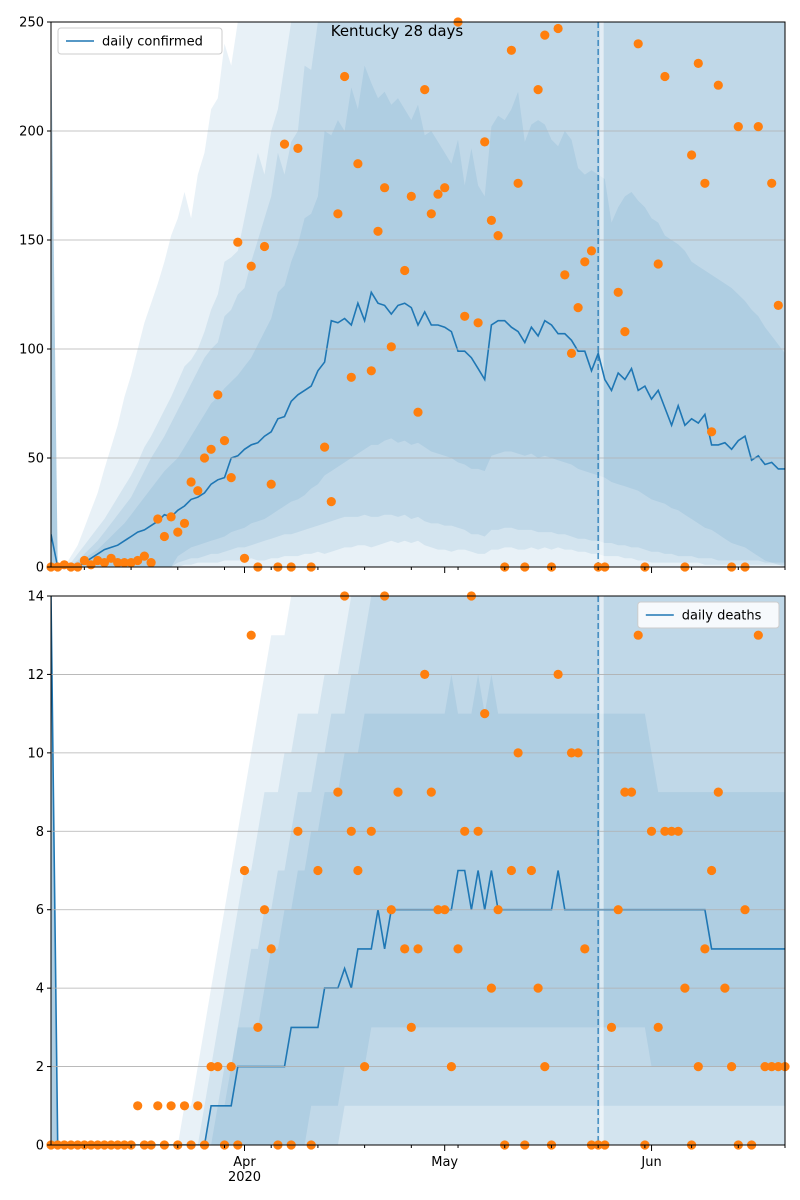 Image resolution: width=800 pixels, height=1200 pixels. I want to click on x-tick-label: May, so click(444, 1162).